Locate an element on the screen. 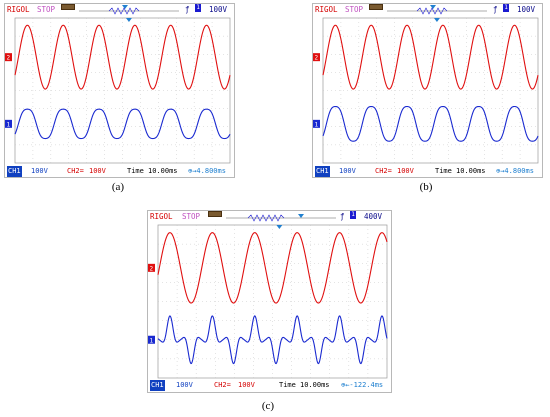 This screenshot has width=550, height=417. scope-top-bar: RIGOL STOP ƒ 1 400V is located at coordinates (269, 216).